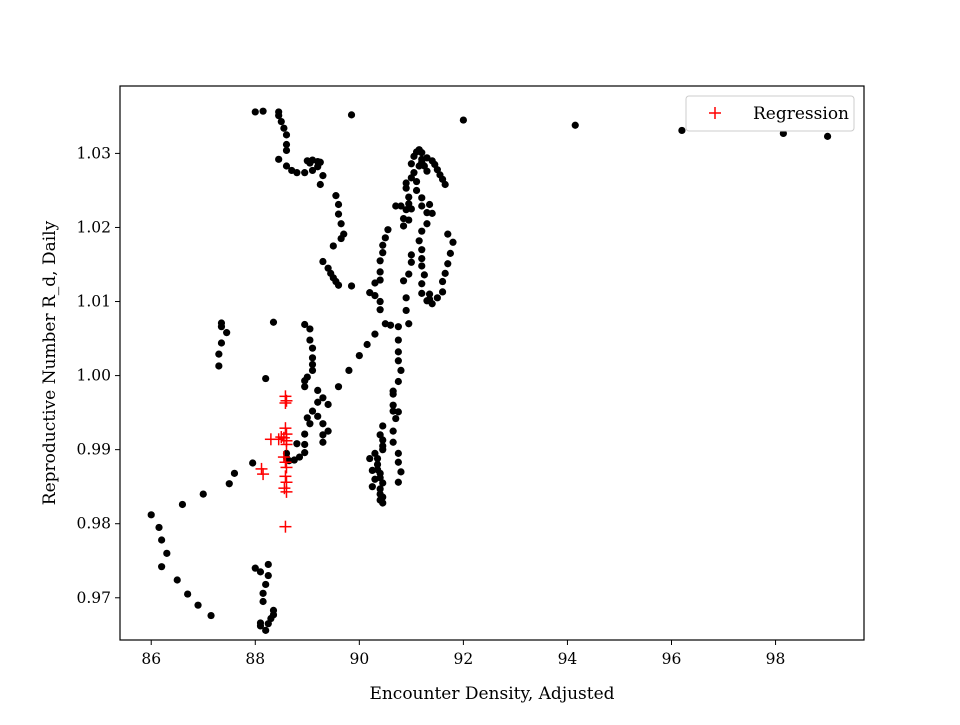 Image resolution: width=960 pixels, height=725 pixels. I want to click on x-tick-label: 90, so click(359, 659).